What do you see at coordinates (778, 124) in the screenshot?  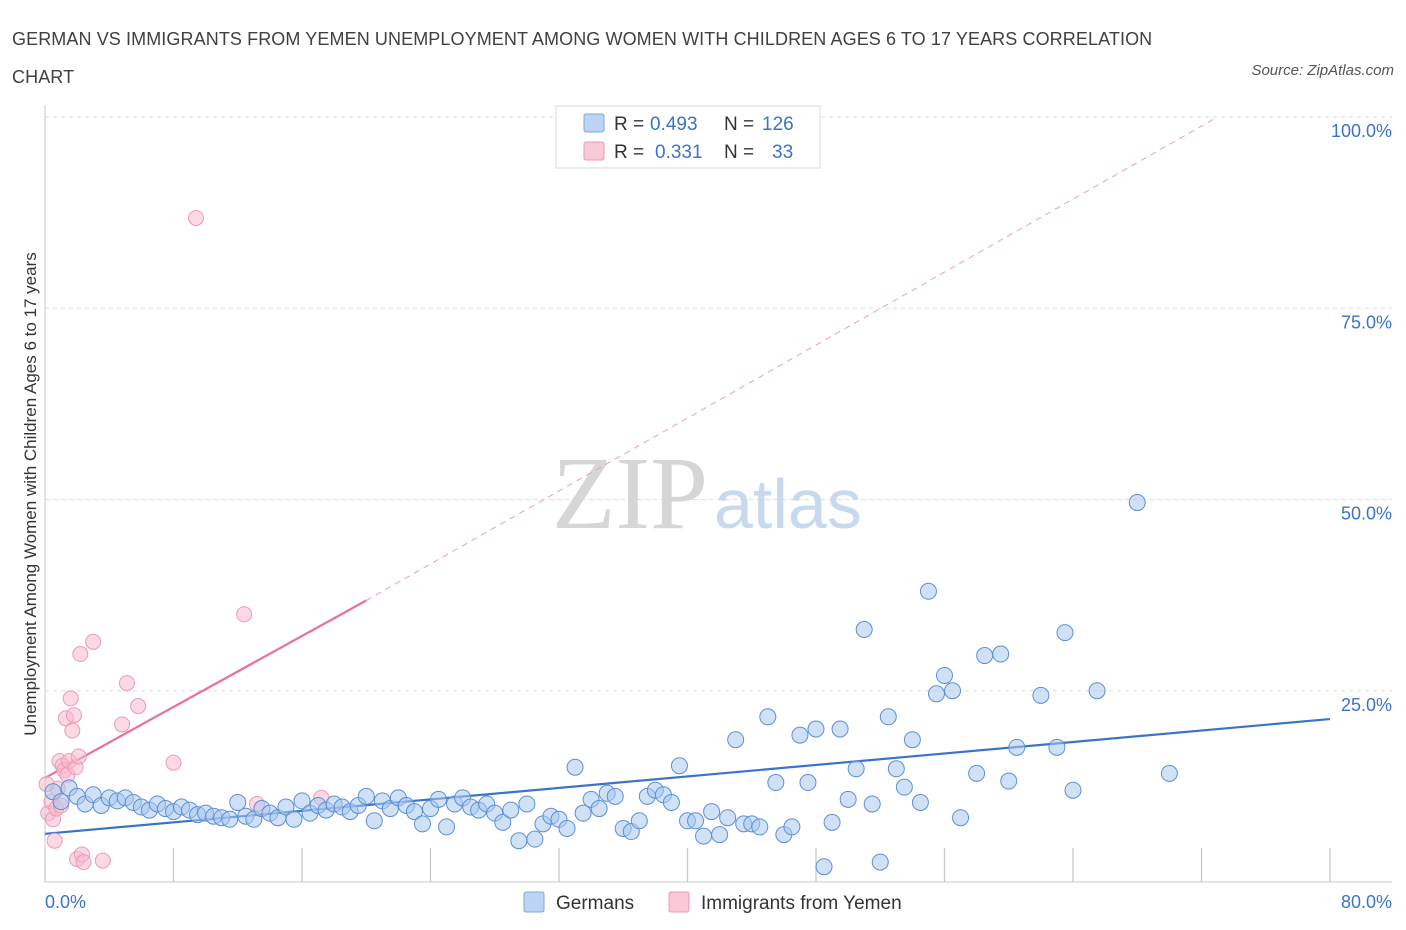 I see `legend-n-germans: 126` at bounding box center [778, 124].